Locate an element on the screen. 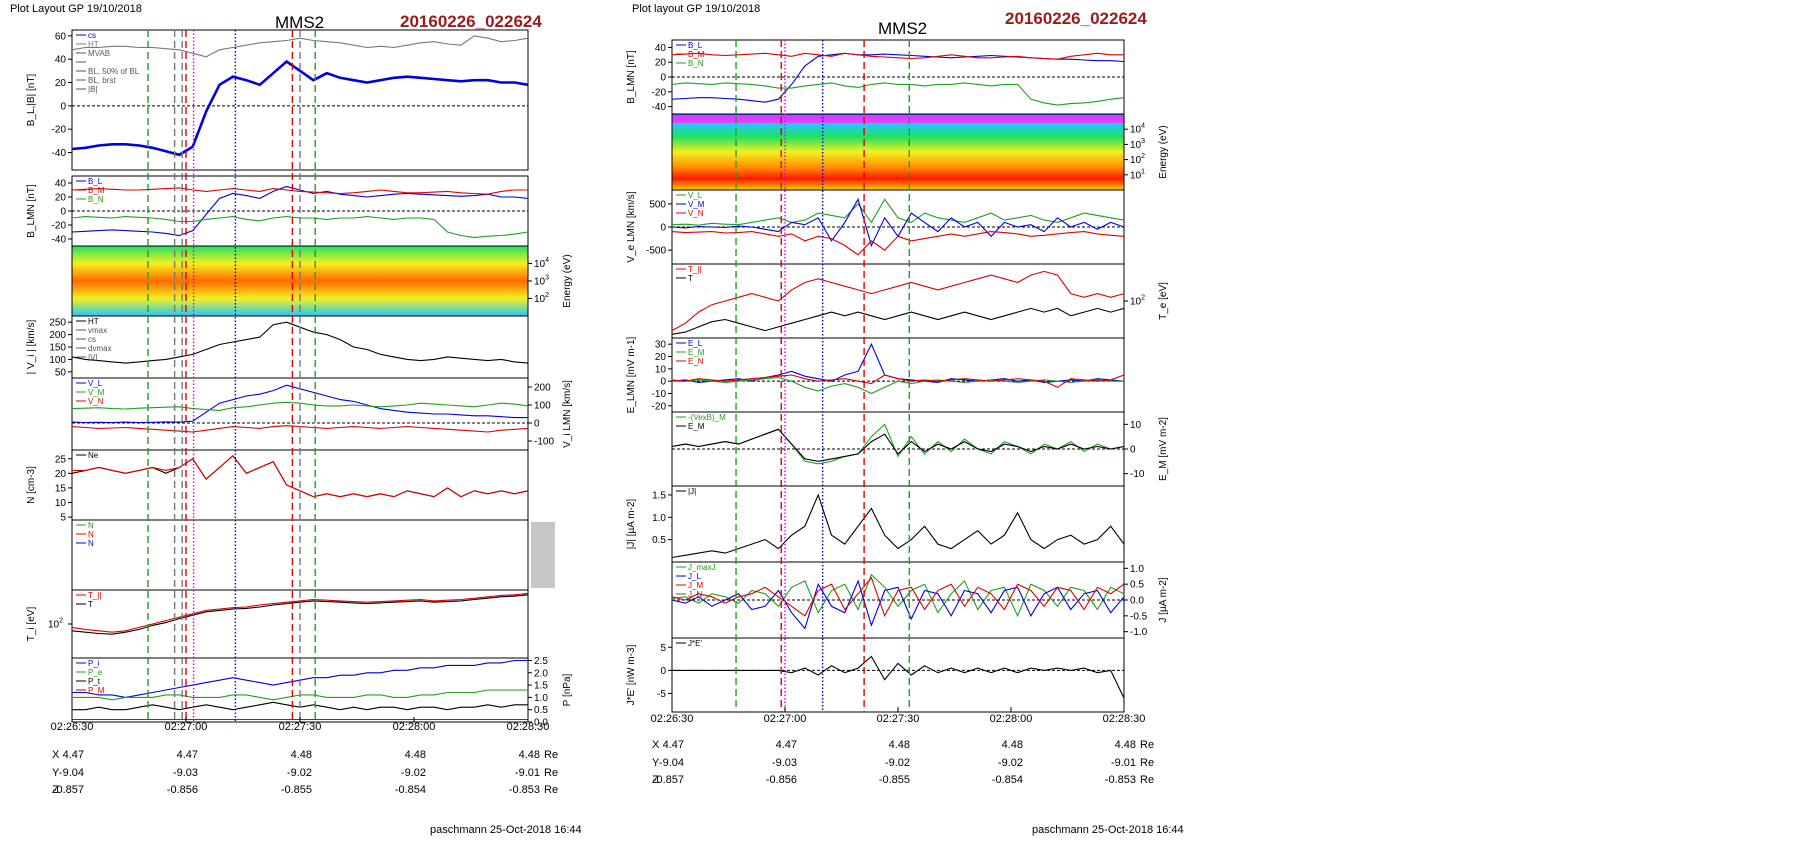 This screenshot has height=846, width=1804. right-panel-0-series-green is located at coordinates (898, 94).